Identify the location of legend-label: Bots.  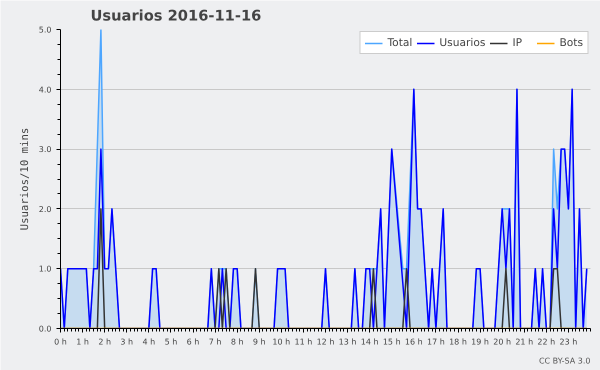
(571, 42).